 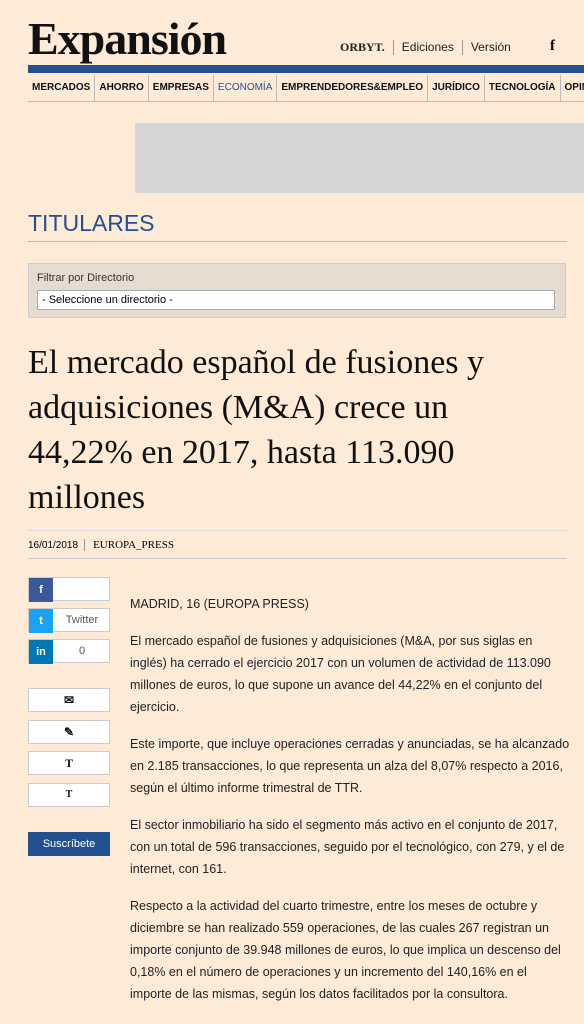 I want to click on linkedin-share: in 0, so click(x=69, y=651).